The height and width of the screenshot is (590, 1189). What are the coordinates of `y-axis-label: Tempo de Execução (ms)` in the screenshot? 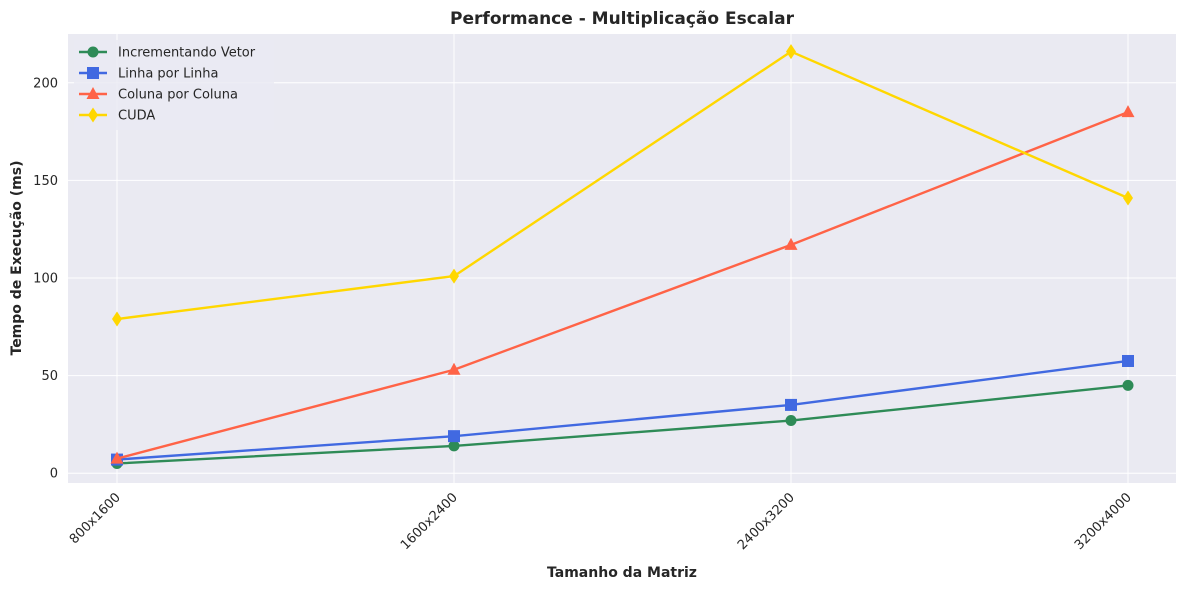 It's located at (17, 258).